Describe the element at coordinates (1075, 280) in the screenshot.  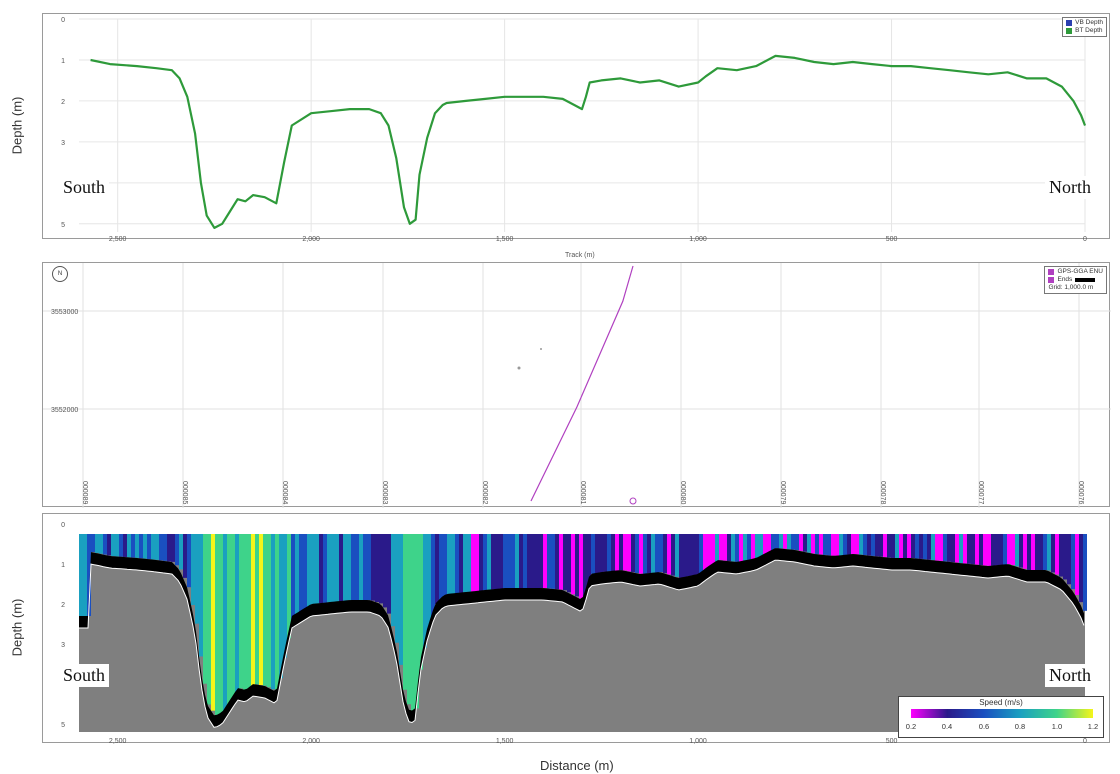
I see `legend-item-ends: Ends` at that location.